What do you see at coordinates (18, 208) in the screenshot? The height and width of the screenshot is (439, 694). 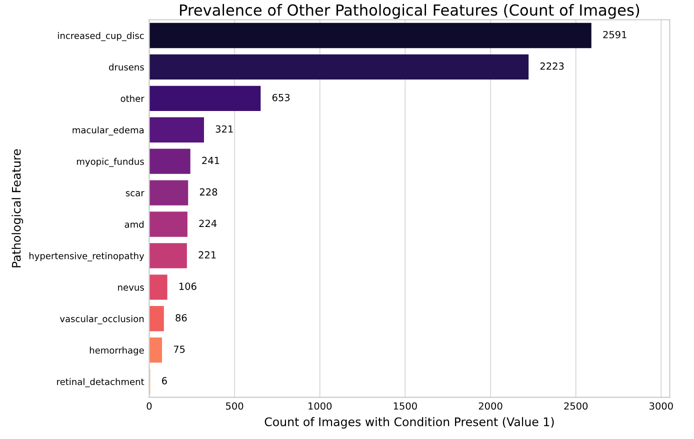 I see `y-axis-title: Pathological Feature` at bounding box center [18, 208].